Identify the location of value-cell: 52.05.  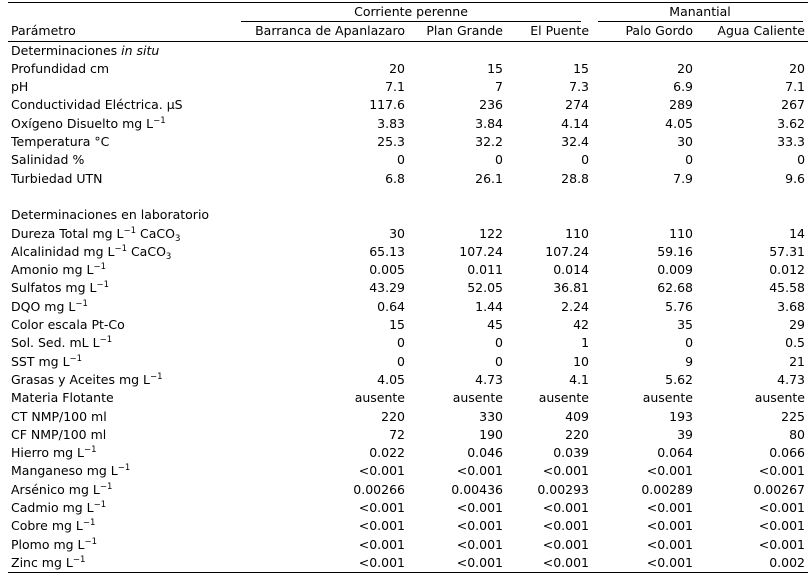
(485, 288).